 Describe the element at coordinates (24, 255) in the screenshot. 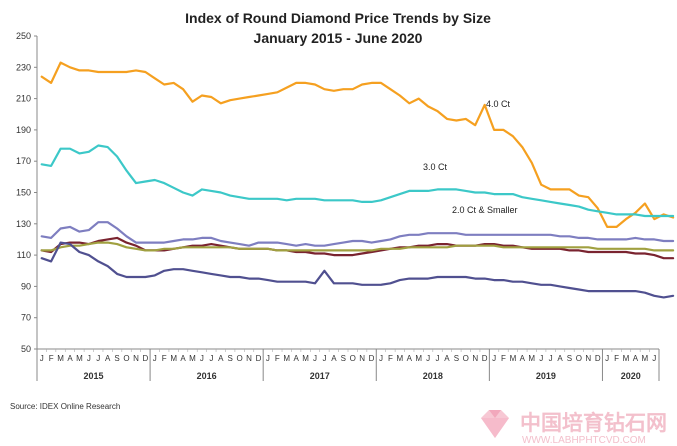

I see `y-tick-label: 110` at that location.